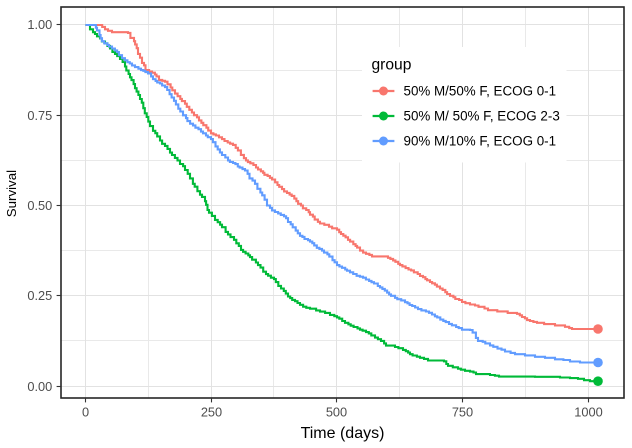 Image resolution: width=632 pixels, height=448 pixels. I want to click on svg-text: group, so click(392, 65).